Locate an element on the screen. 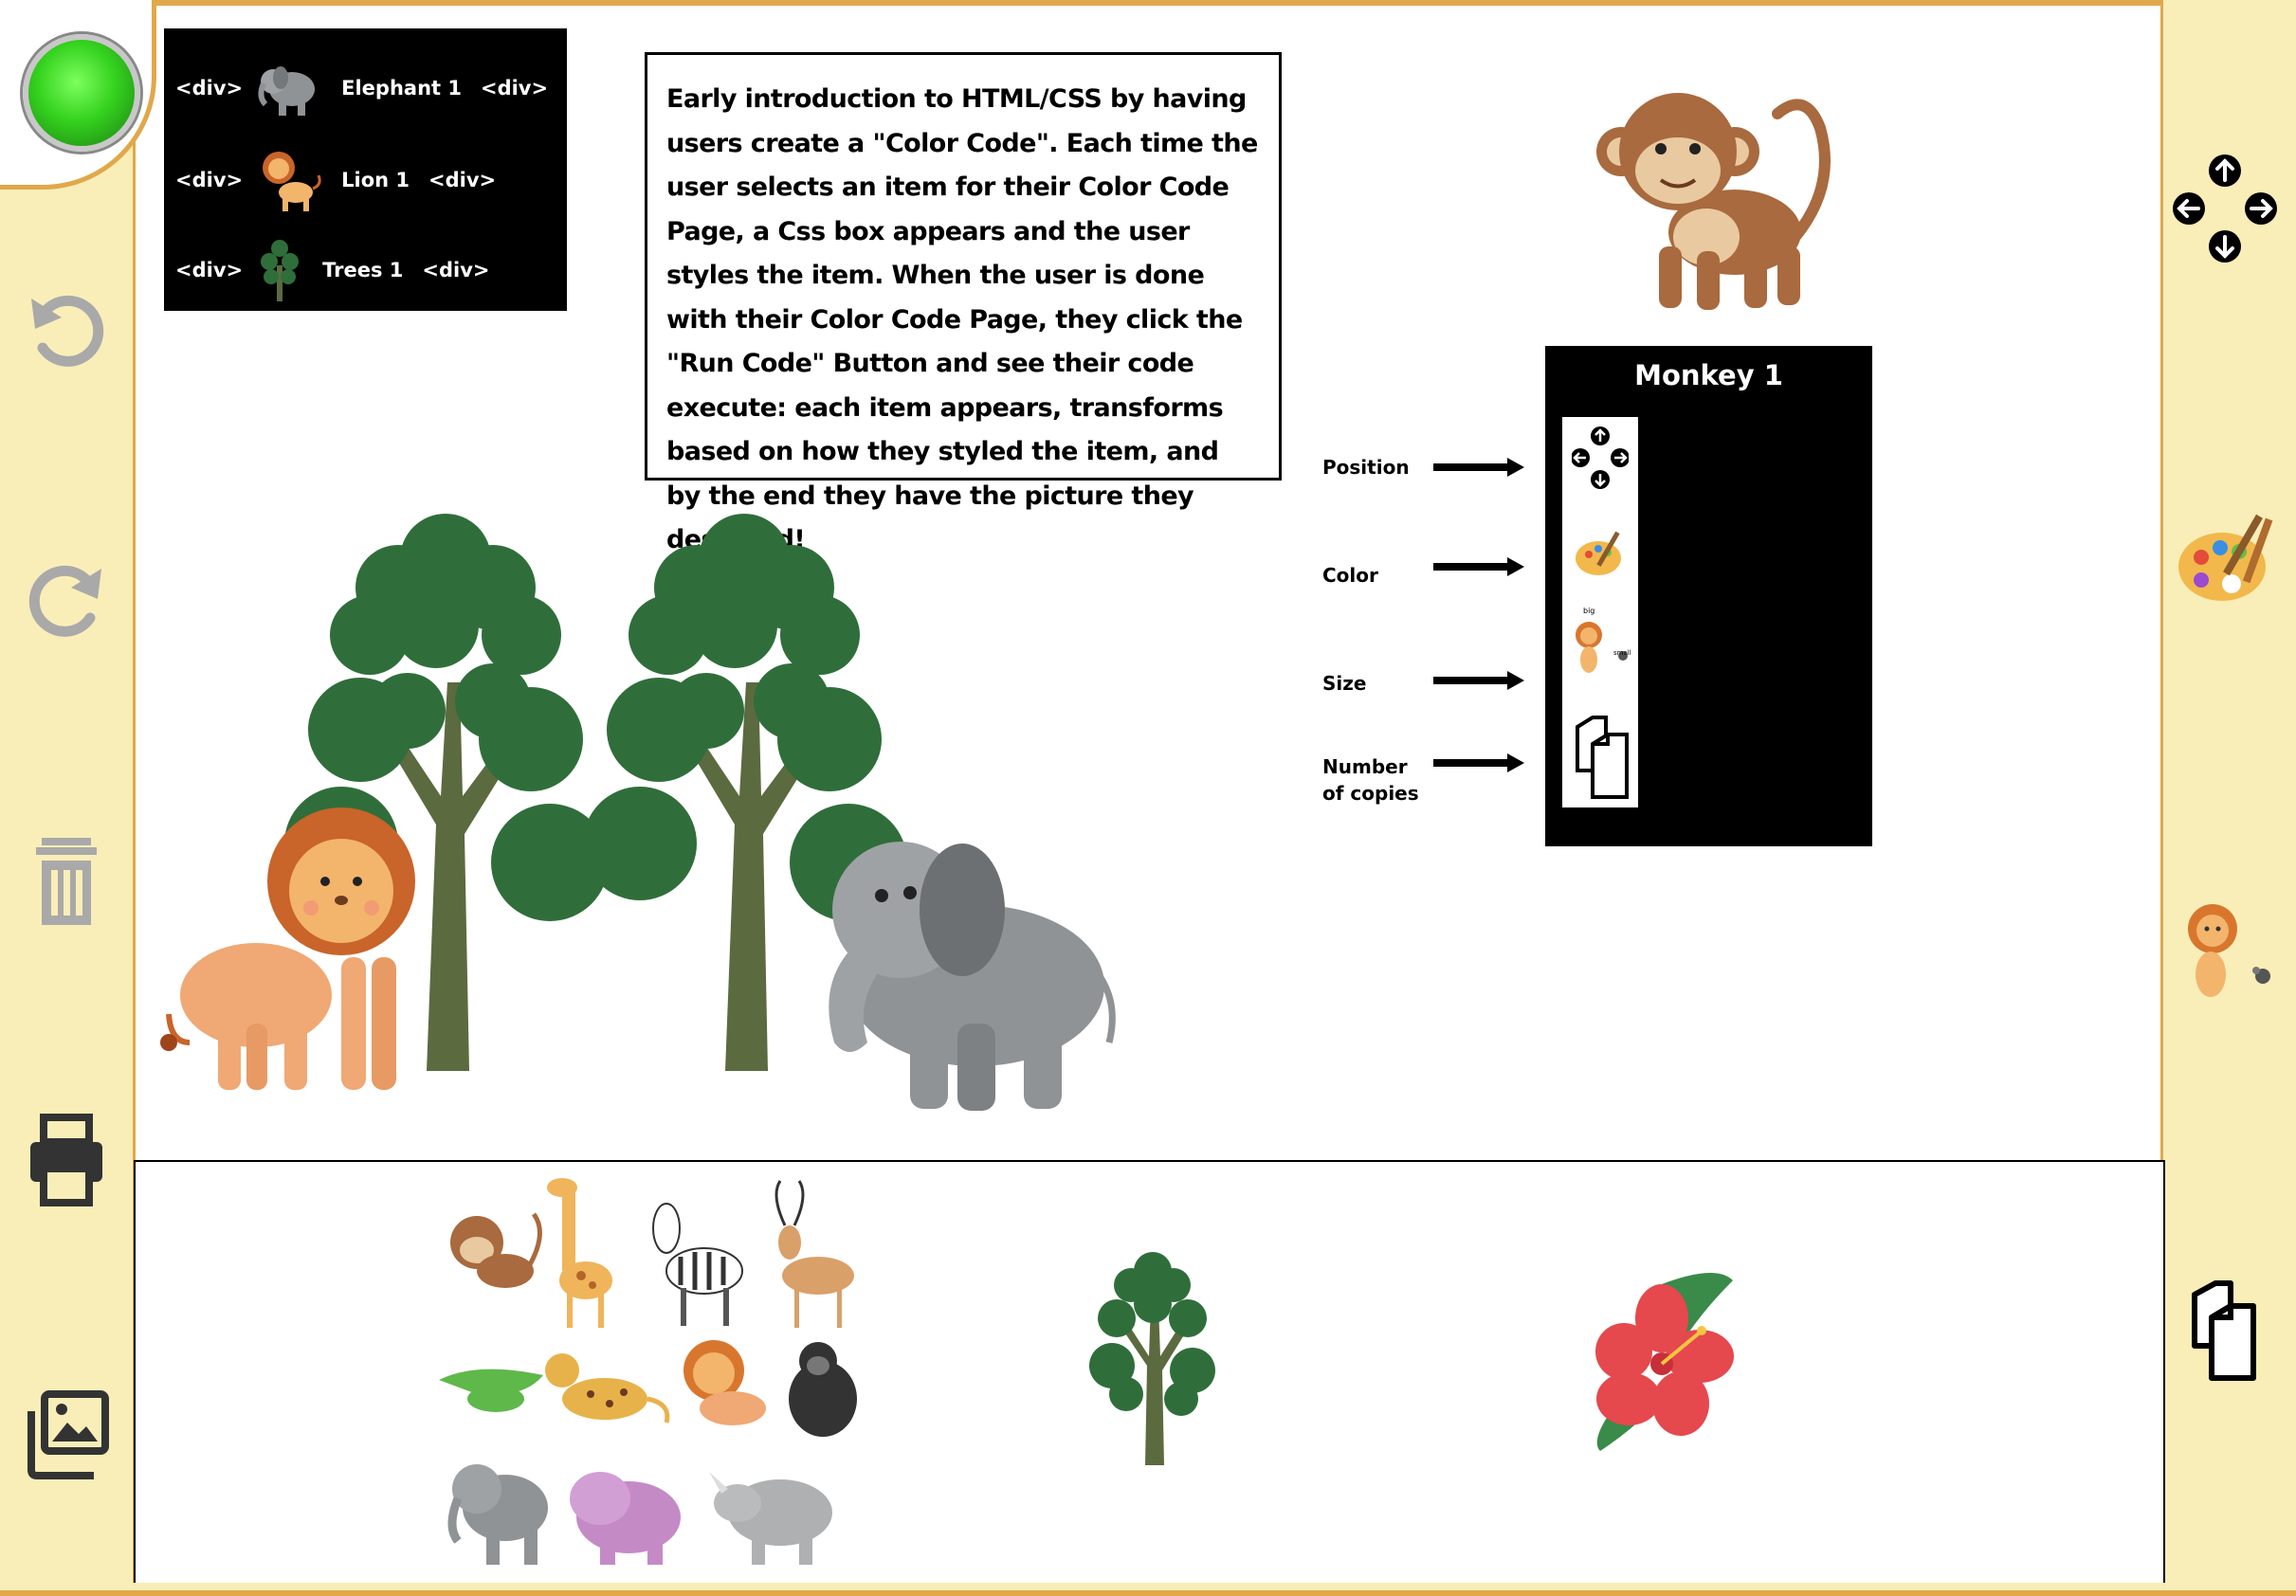 This screenshot has height=1596, width=2296. bottom-border is located at coordinates (1148, 1590).